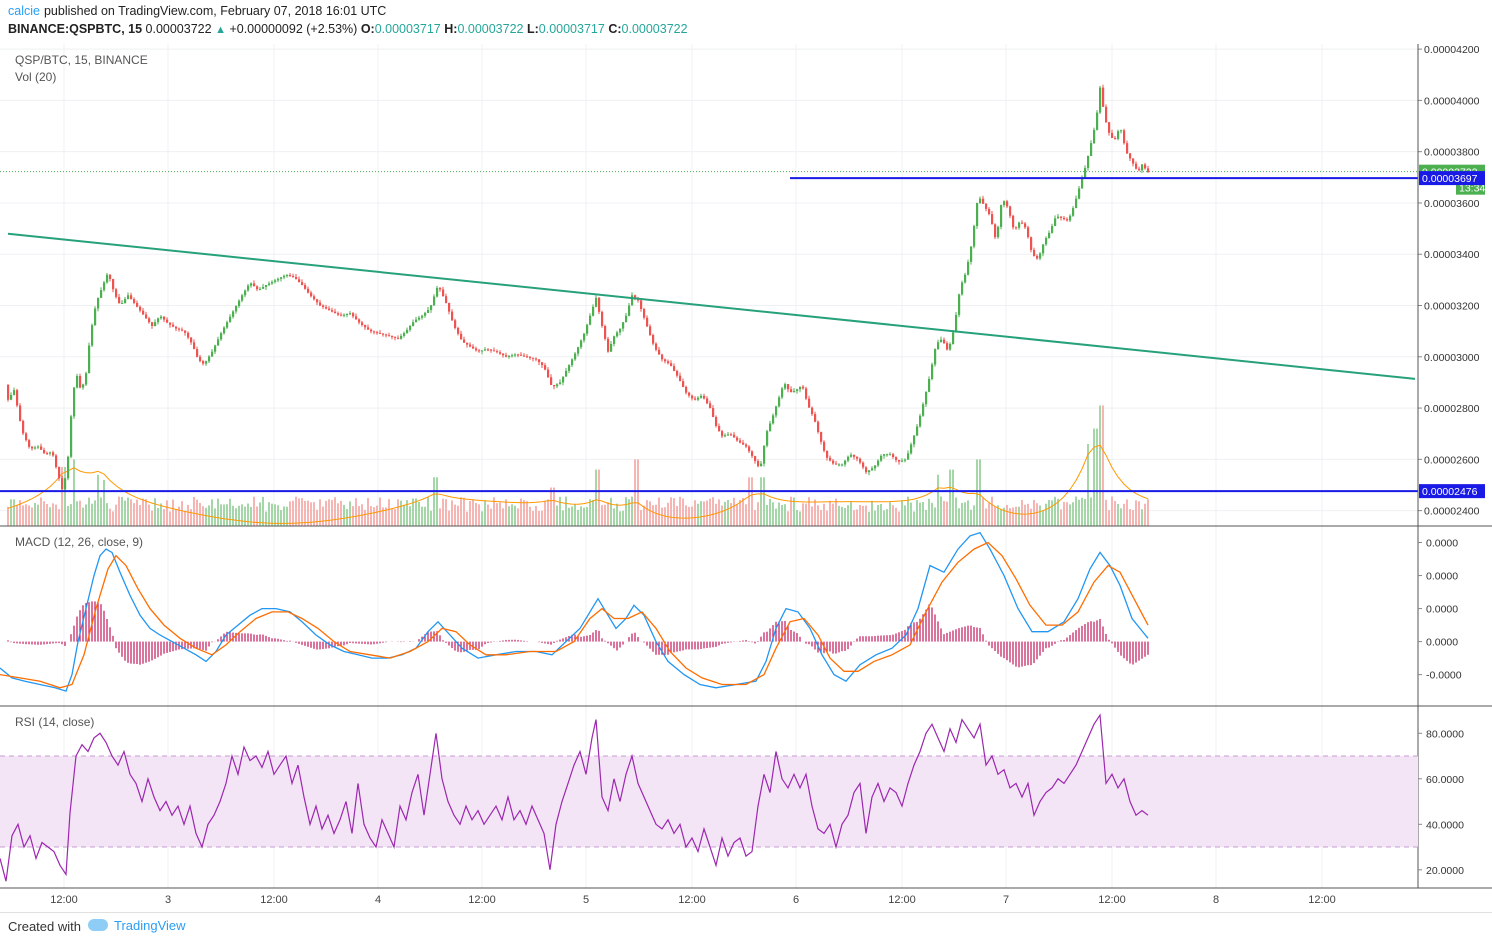  I want to click on volume-label: Vol (20), so click(35, 77).